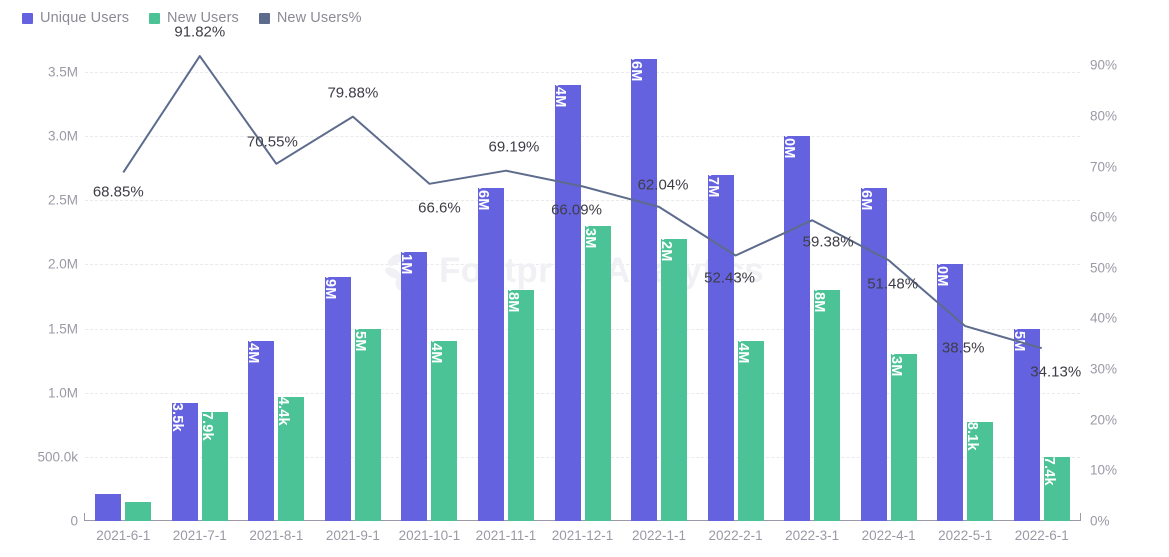  I want to click on bar-unique-users-2022-1-1: 3.6M, so click(643, 285).